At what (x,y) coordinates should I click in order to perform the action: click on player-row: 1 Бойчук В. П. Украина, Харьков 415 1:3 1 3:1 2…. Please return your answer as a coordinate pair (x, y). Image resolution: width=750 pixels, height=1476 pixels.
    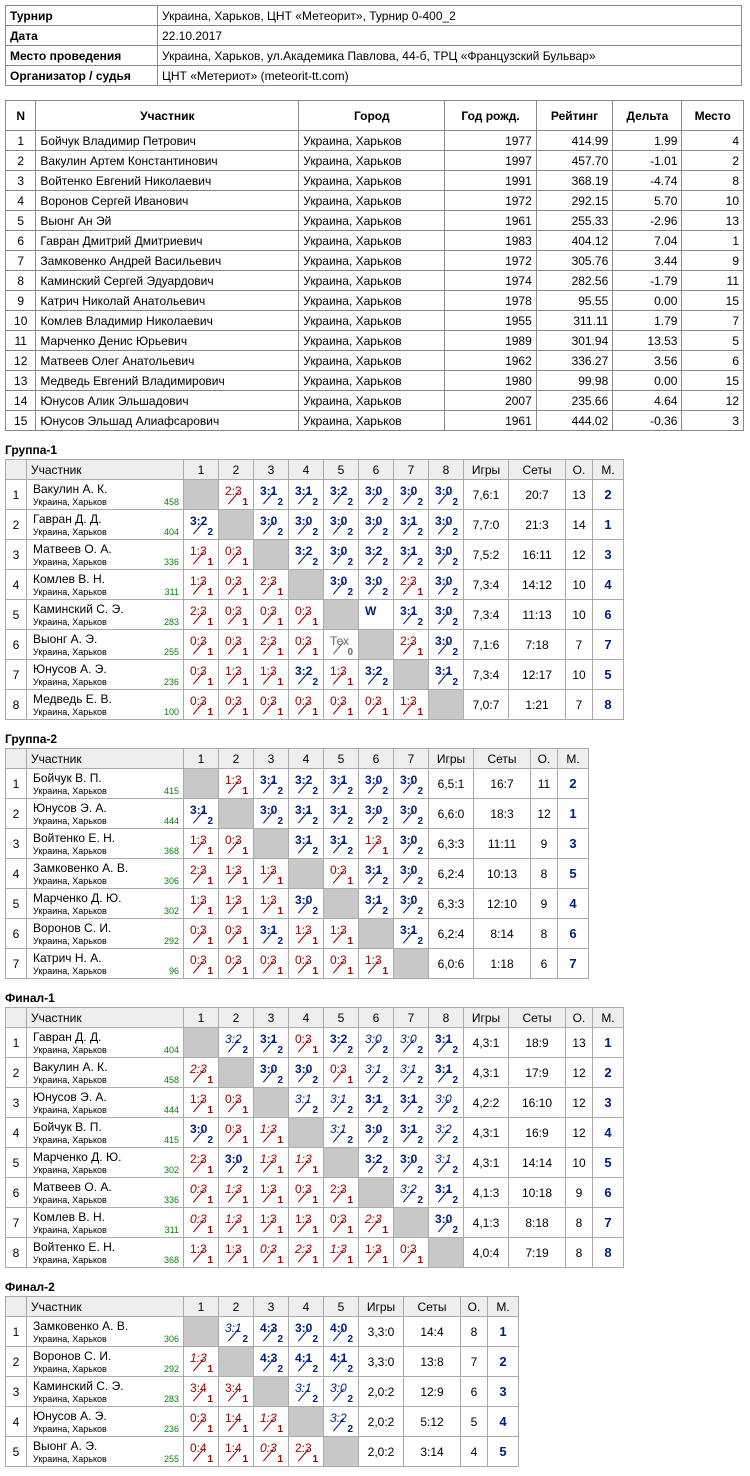
    Looking at the image, I should click on (297, 783).